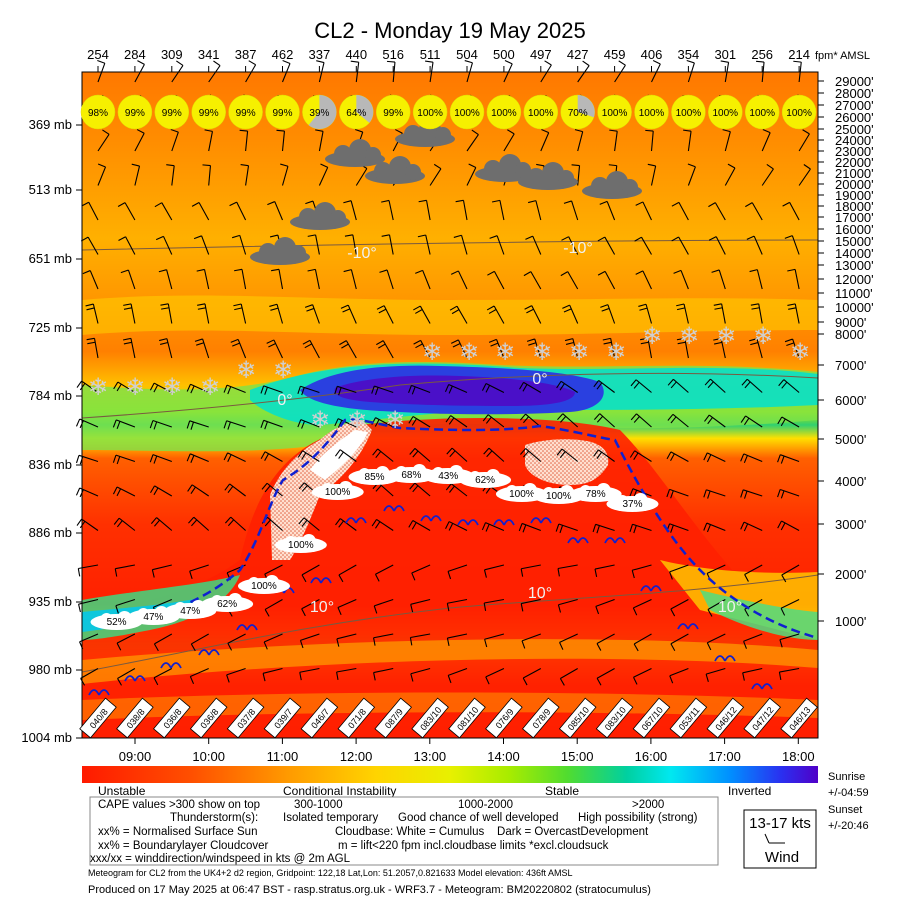  I want to click on altitude-label: 24000', so click(854, 140).